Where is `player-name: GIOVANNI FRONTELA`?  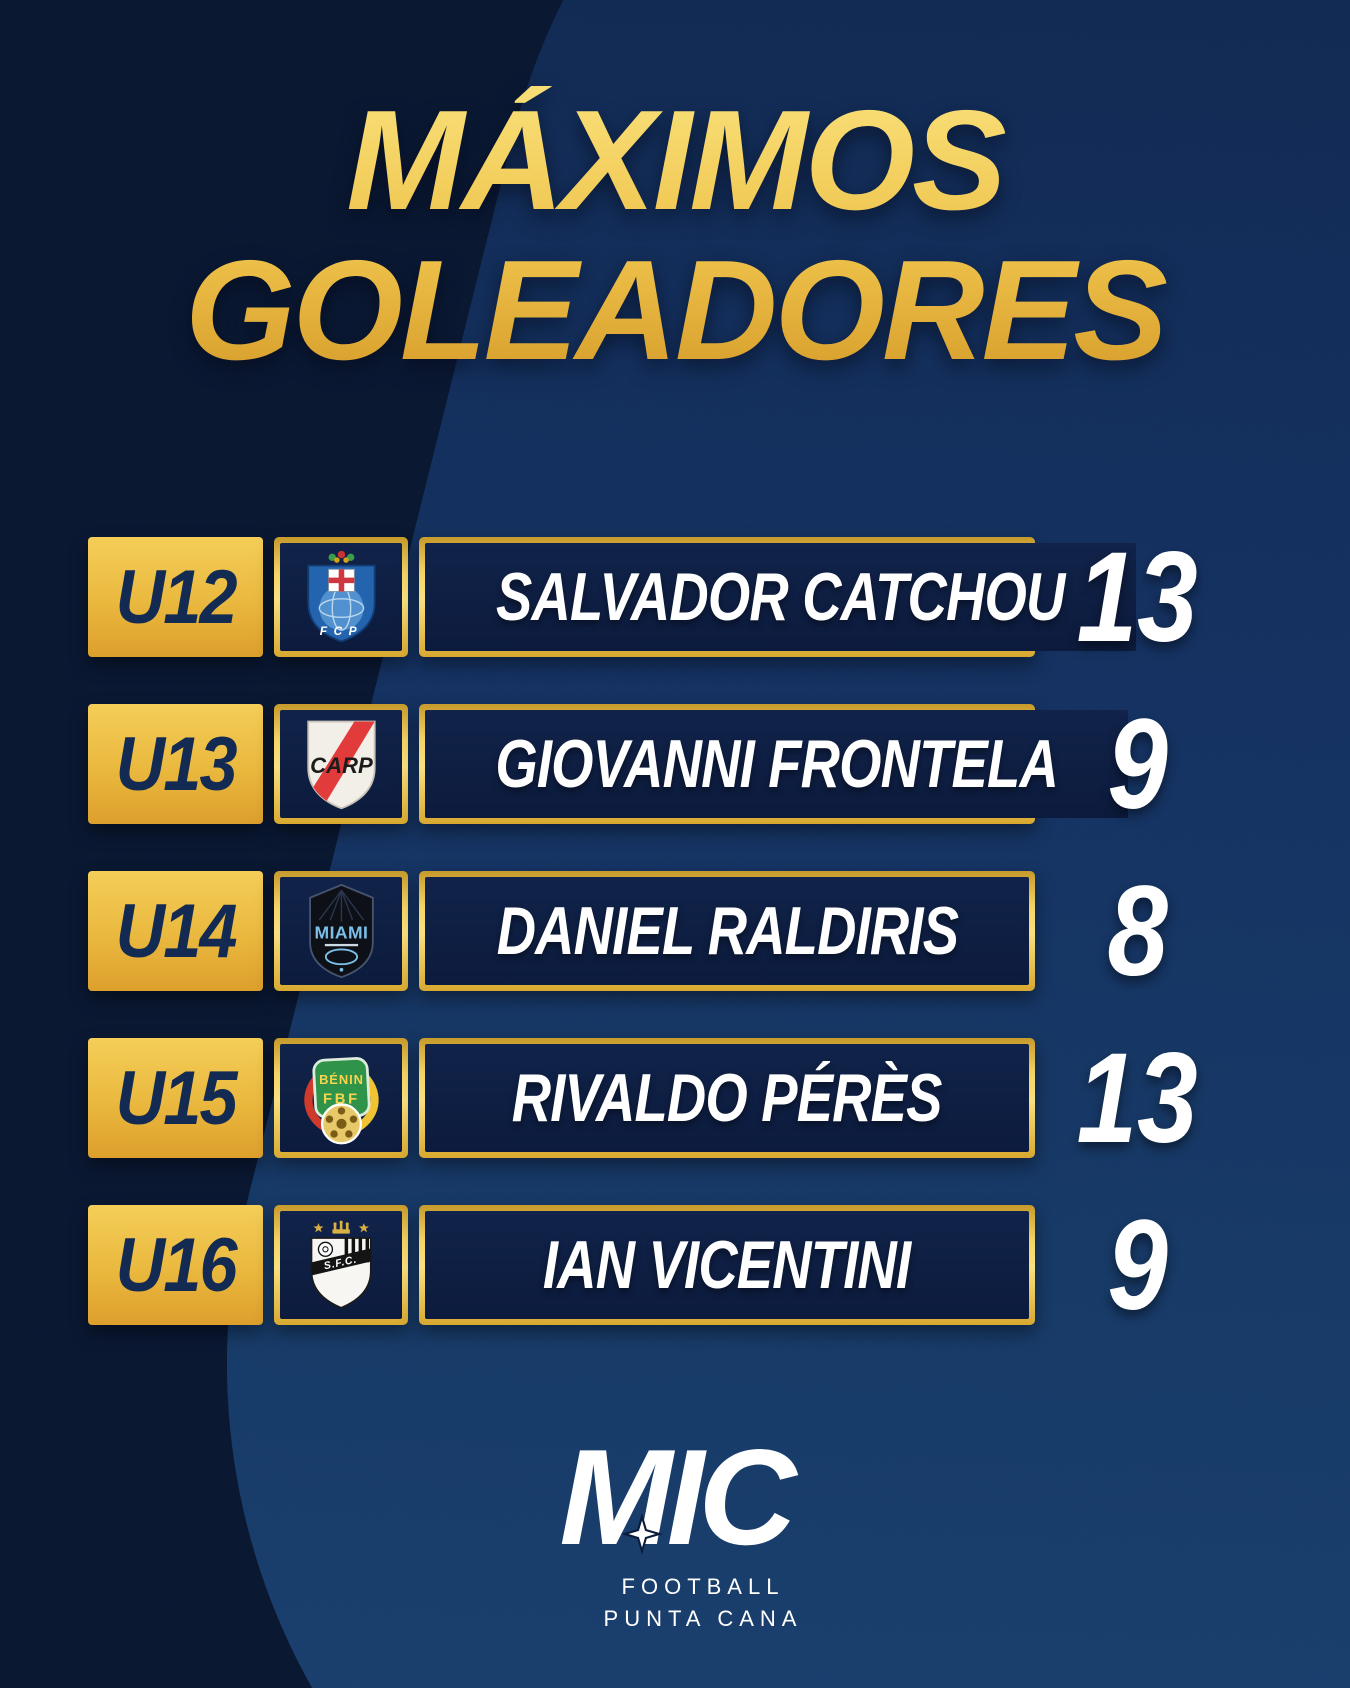 player-name: GIOVANNI FRONTELA is located at coordinates (776, 764).